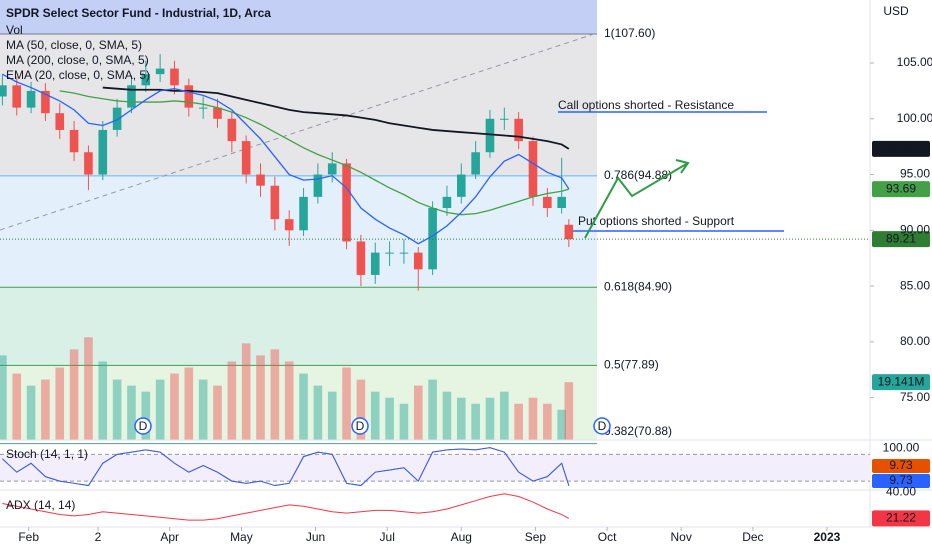 The height and width of the screenshot is (550, 932). Describe the element at coordinates (629, 33) in the screenshot. I see `fib-label: 1(107.60)` at that location.